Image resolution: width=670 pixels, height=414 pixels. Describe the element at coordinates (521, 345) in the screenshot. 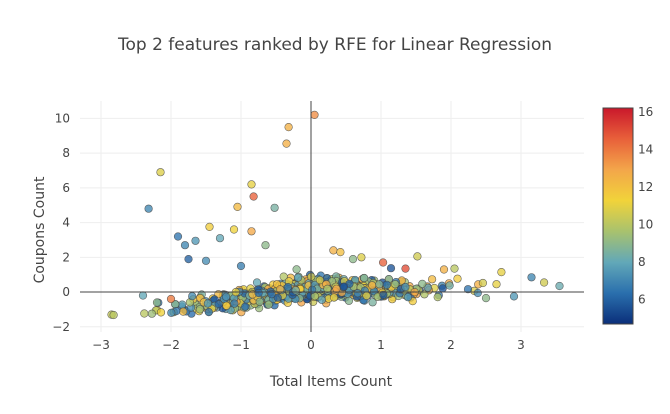

I see `x-tick-label: 3` at that location.